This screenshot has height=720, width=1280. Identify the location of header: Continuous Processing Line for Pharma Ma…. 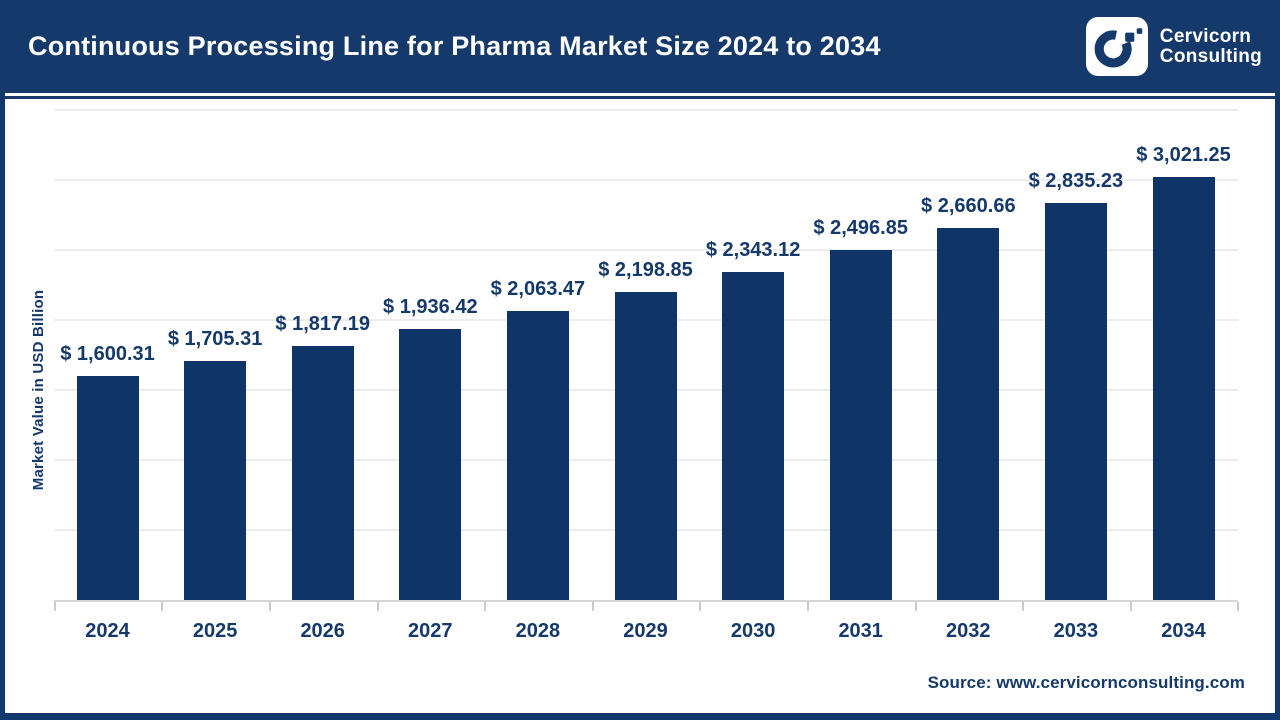
(640, 46).